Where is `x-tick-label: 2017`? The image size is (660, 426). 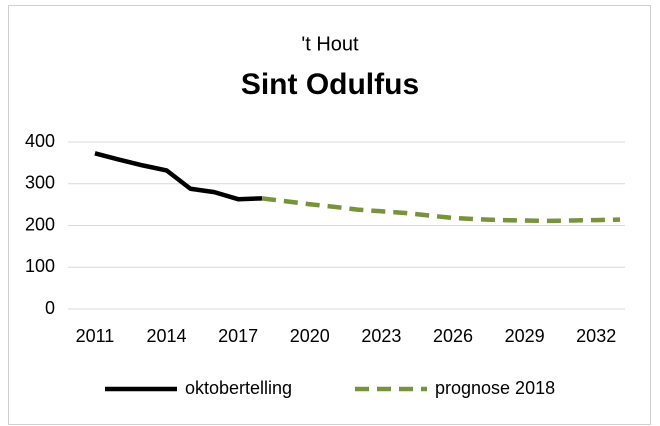
x-tick-label: 2017 is located at coordinates (238, 336).